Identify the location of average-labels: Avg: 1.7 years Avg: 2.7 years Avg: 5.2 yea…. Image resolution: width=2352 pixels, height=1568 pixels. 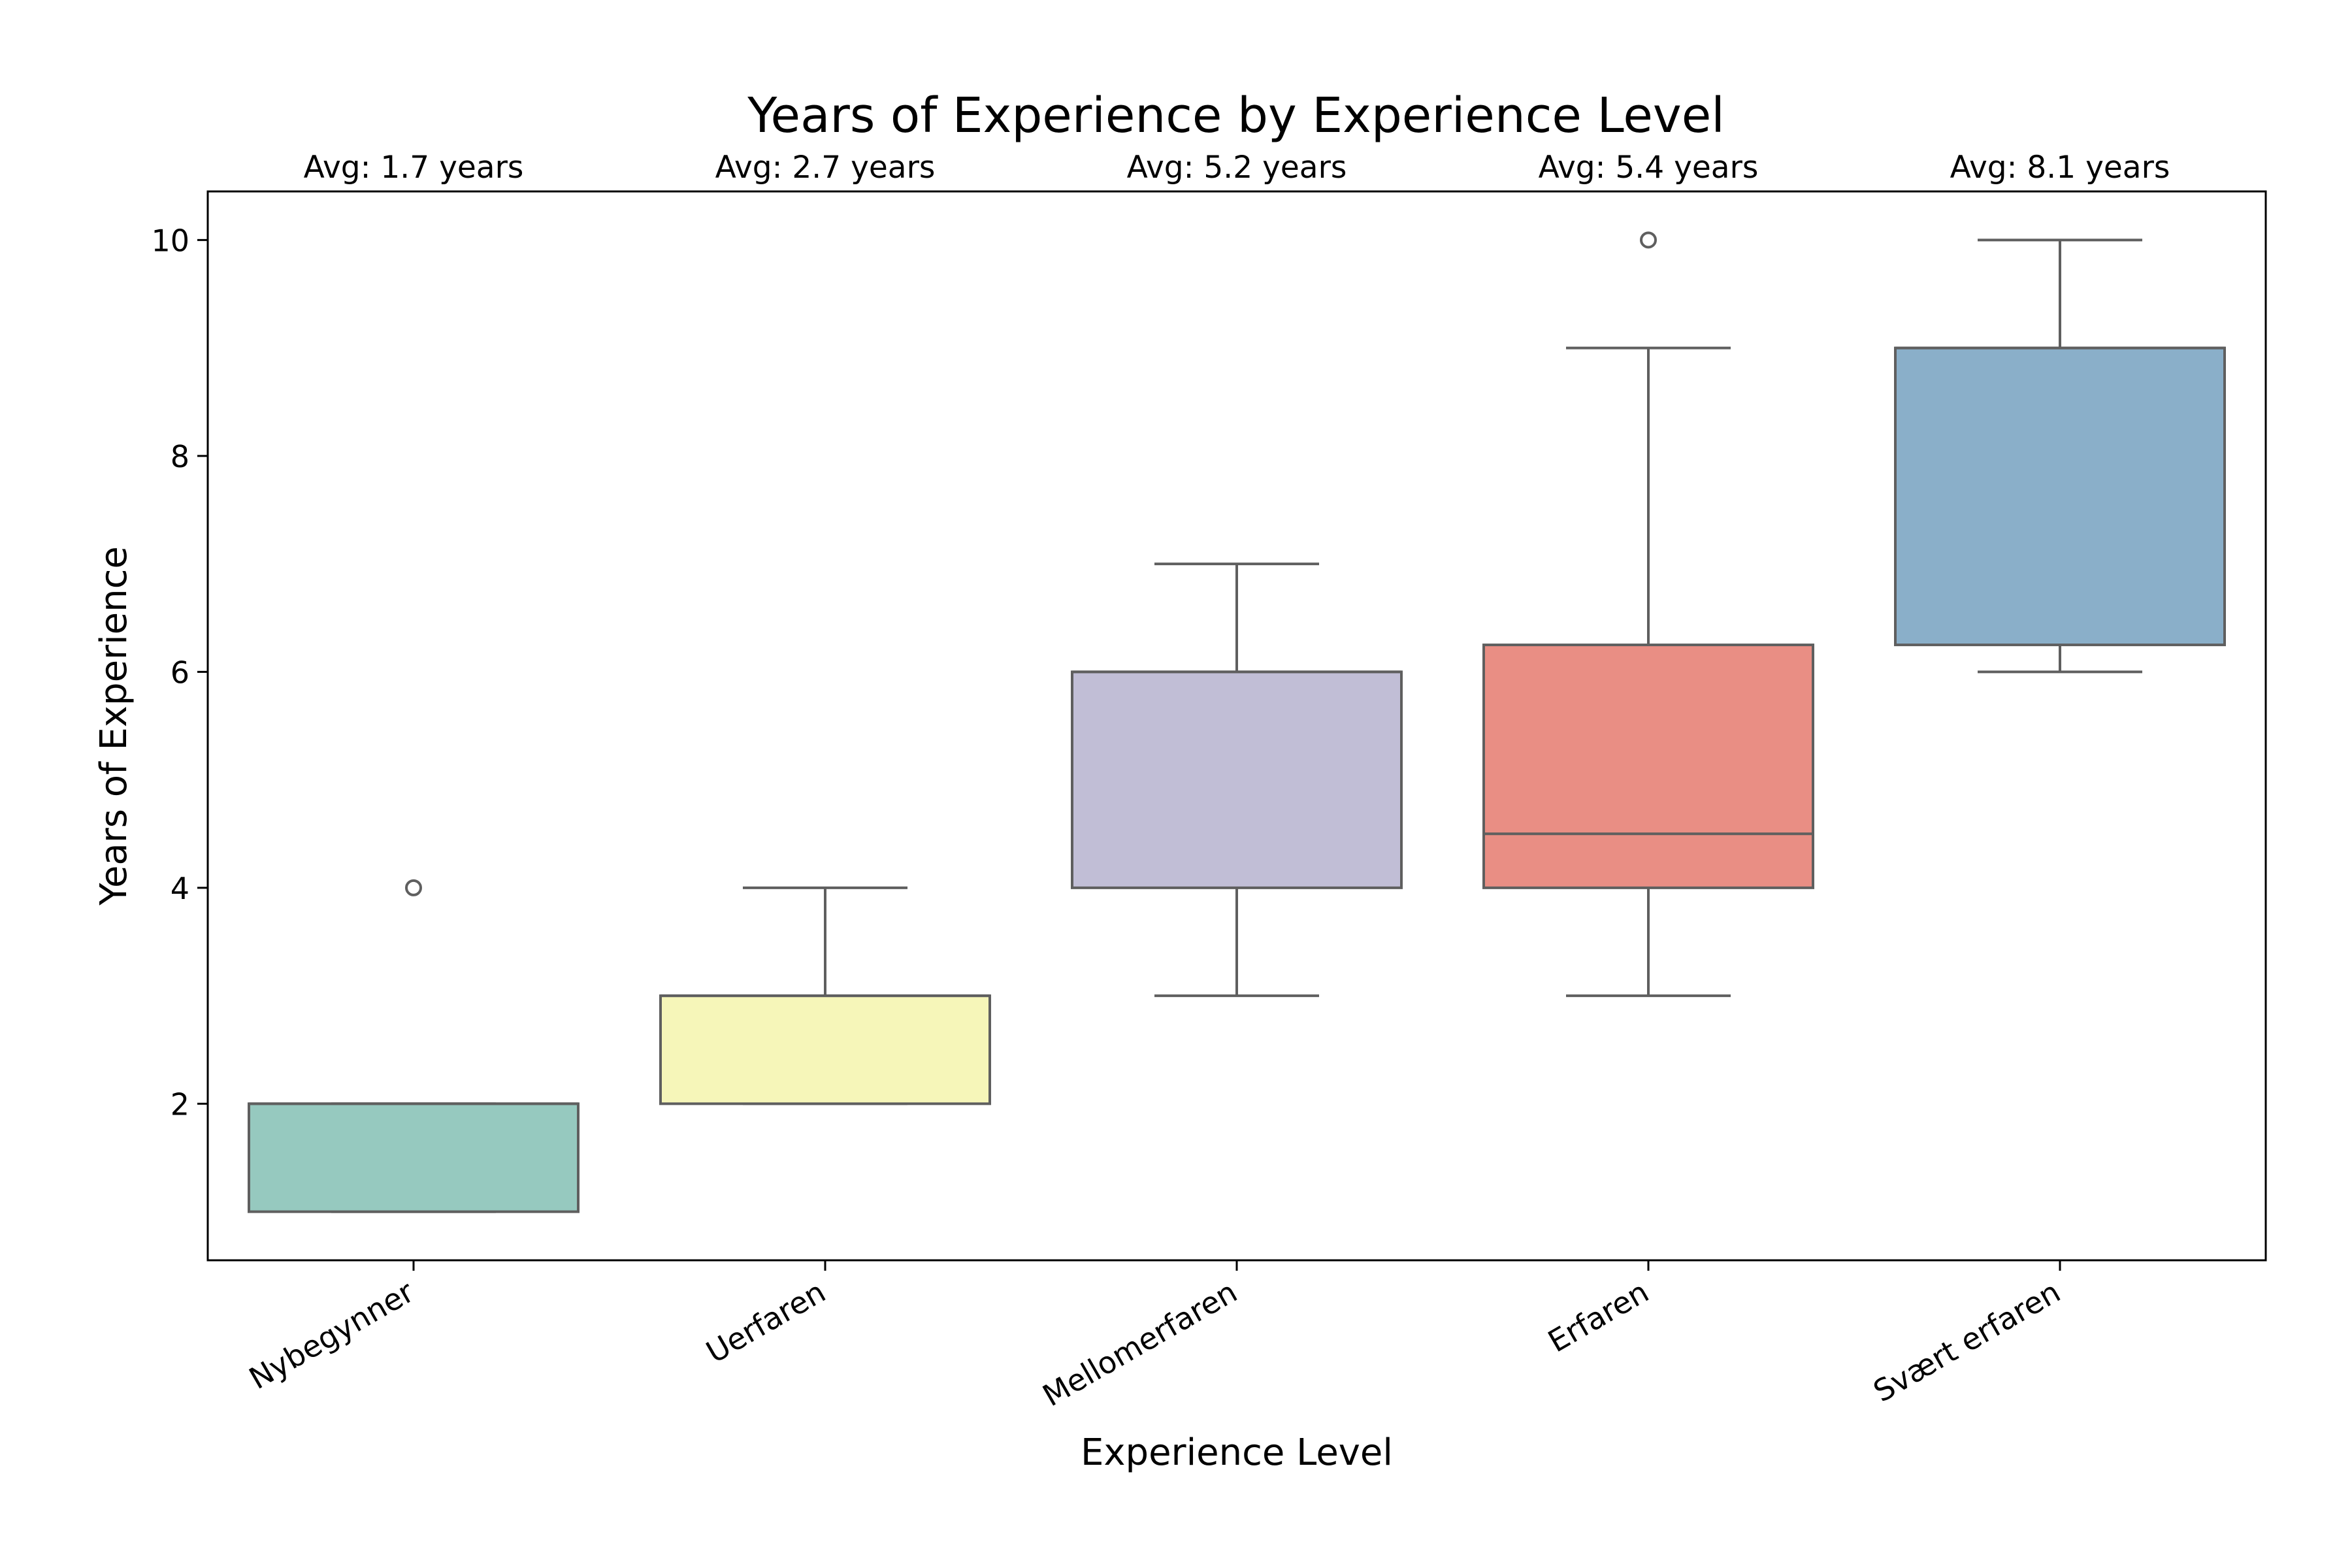
(1237, 168).